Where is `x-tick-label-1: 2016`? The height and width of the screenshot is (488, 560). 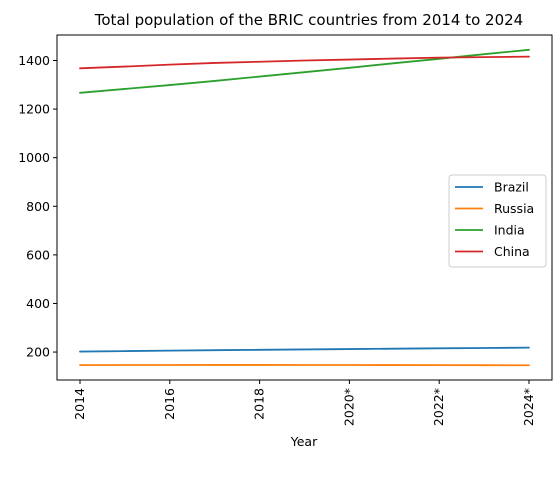 x-tick-label-1: 2016 is located at coordinates (169, 404).